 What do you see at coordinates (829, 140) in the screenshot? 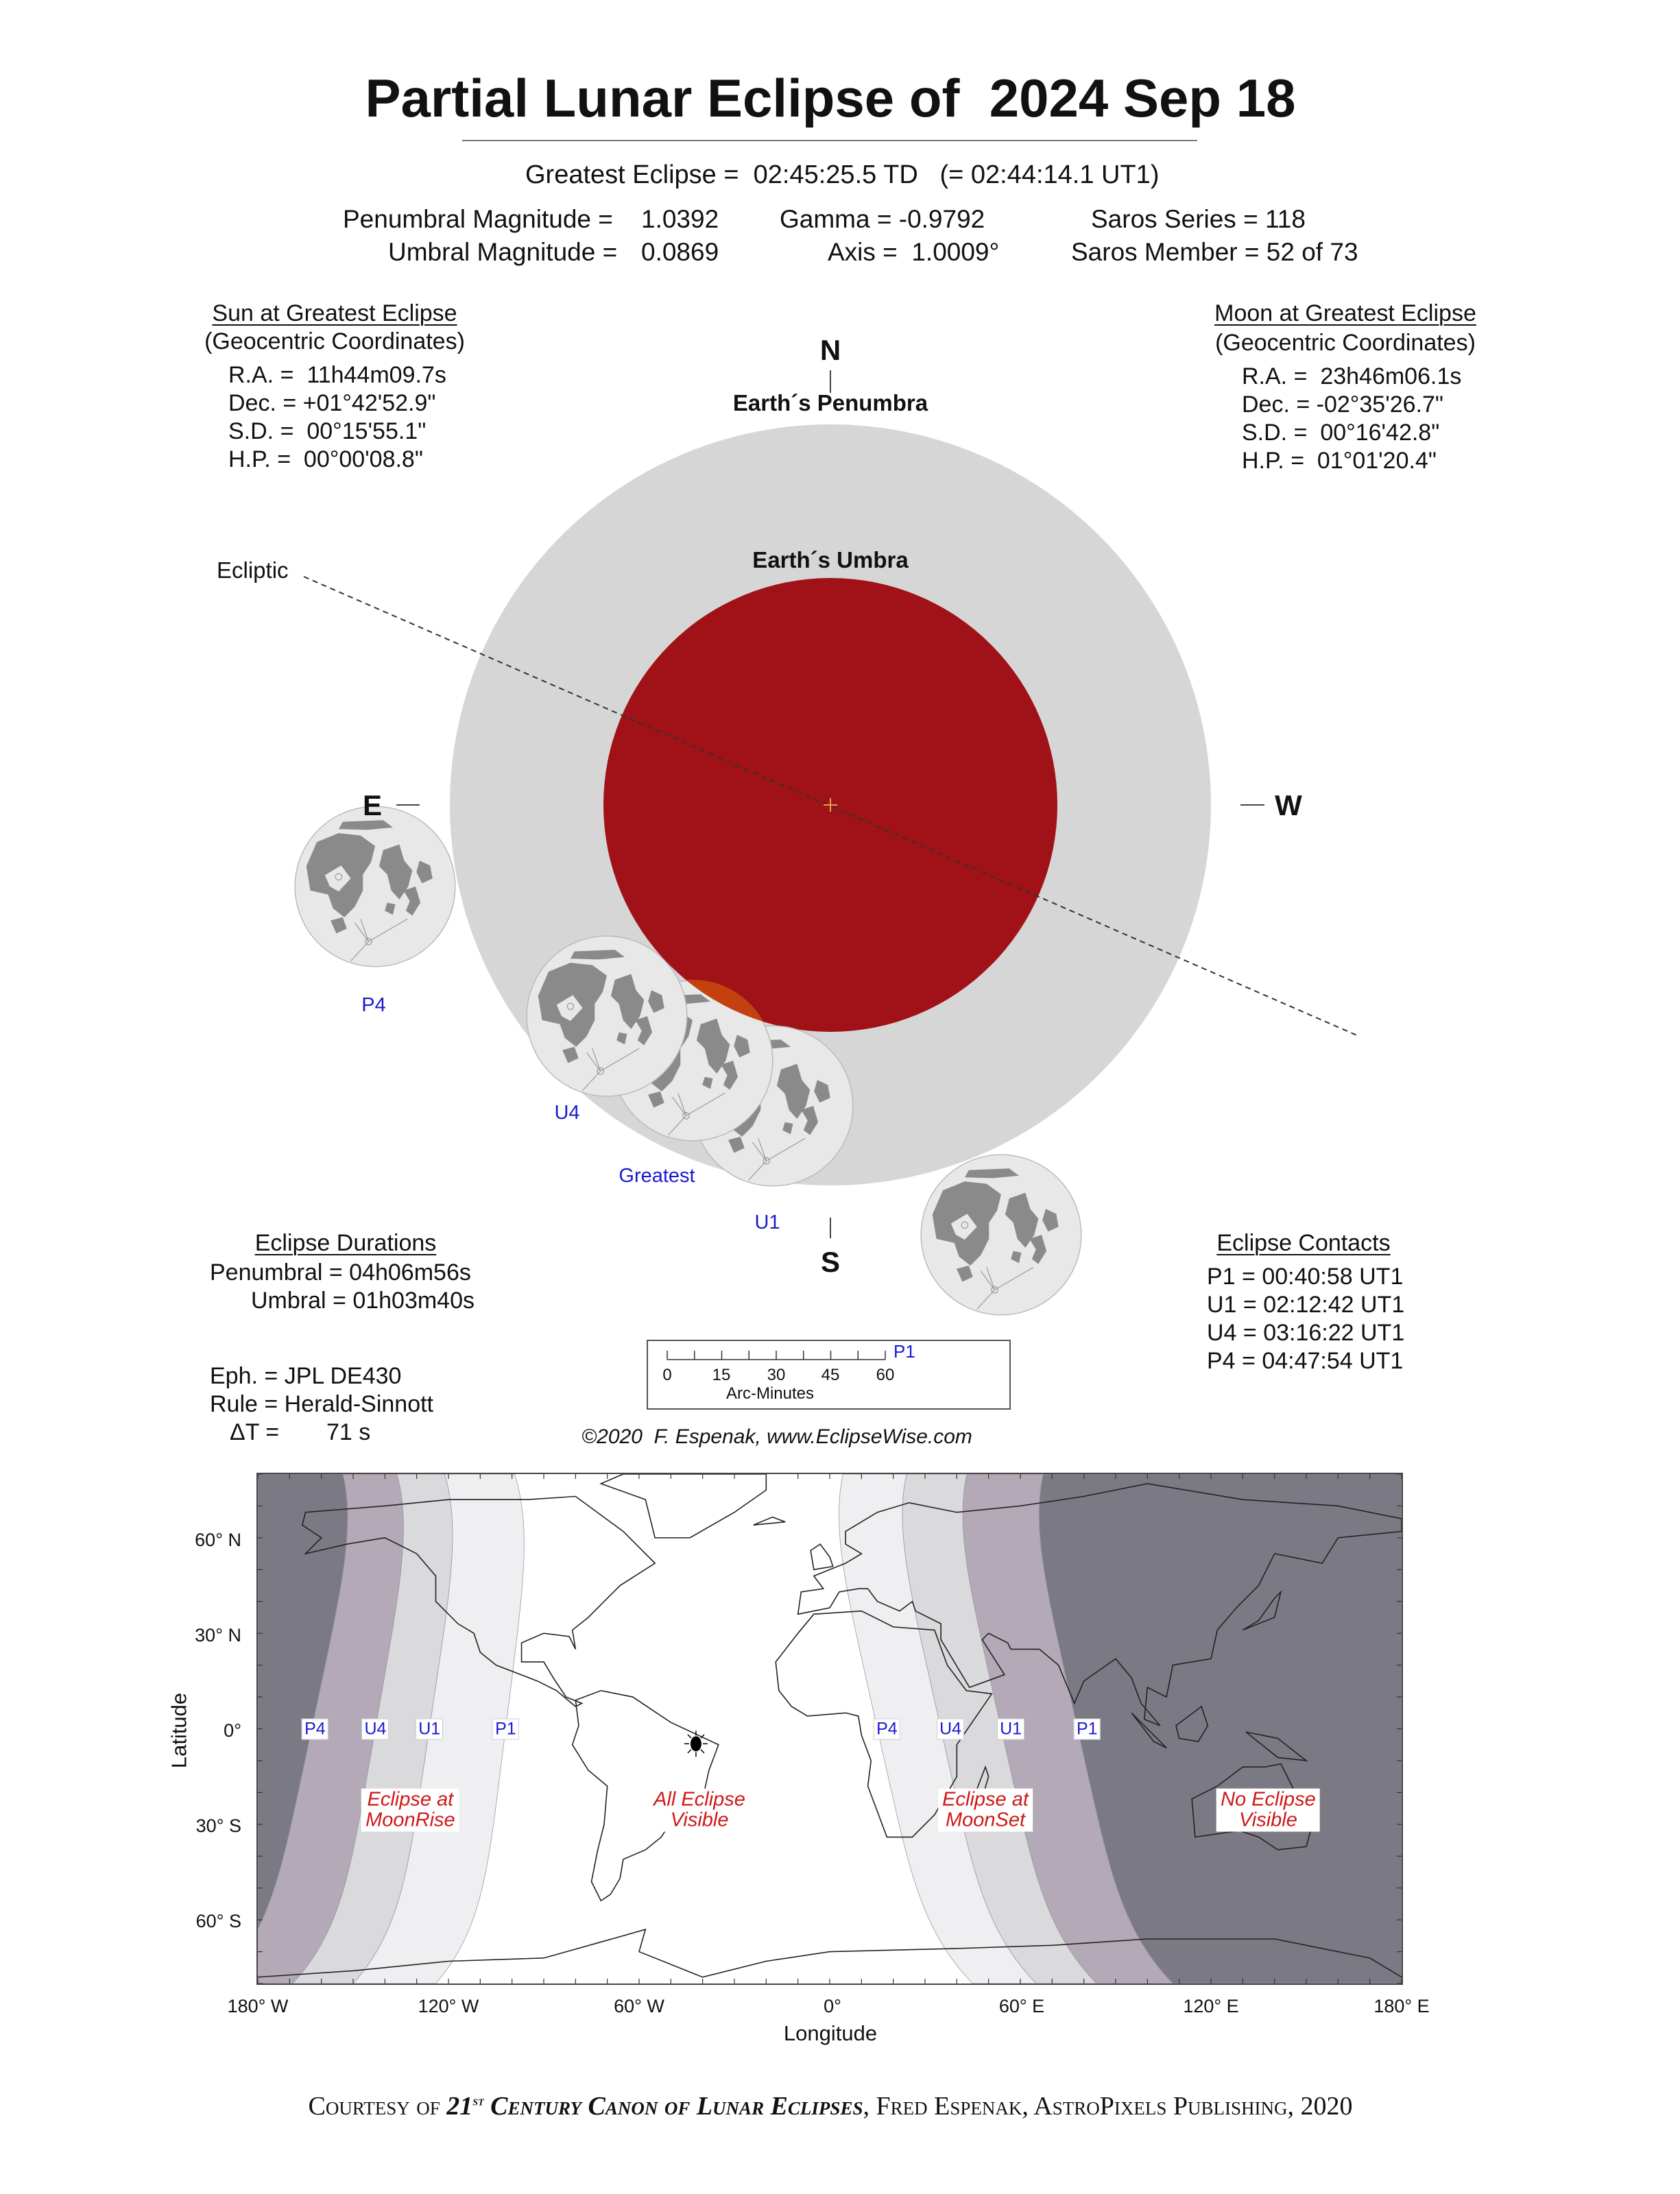
I see `title-divider` at bounding box center [829, 140].